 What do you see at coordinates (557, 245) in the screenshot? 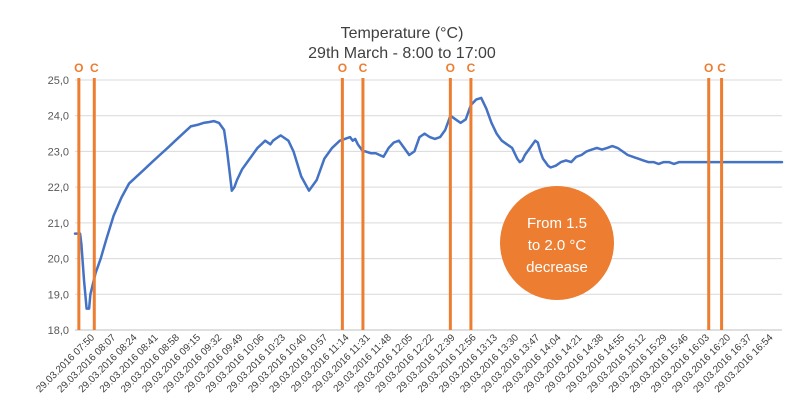
I see `callout-text: to 2.0 °C` at bounding box center [557, 245].